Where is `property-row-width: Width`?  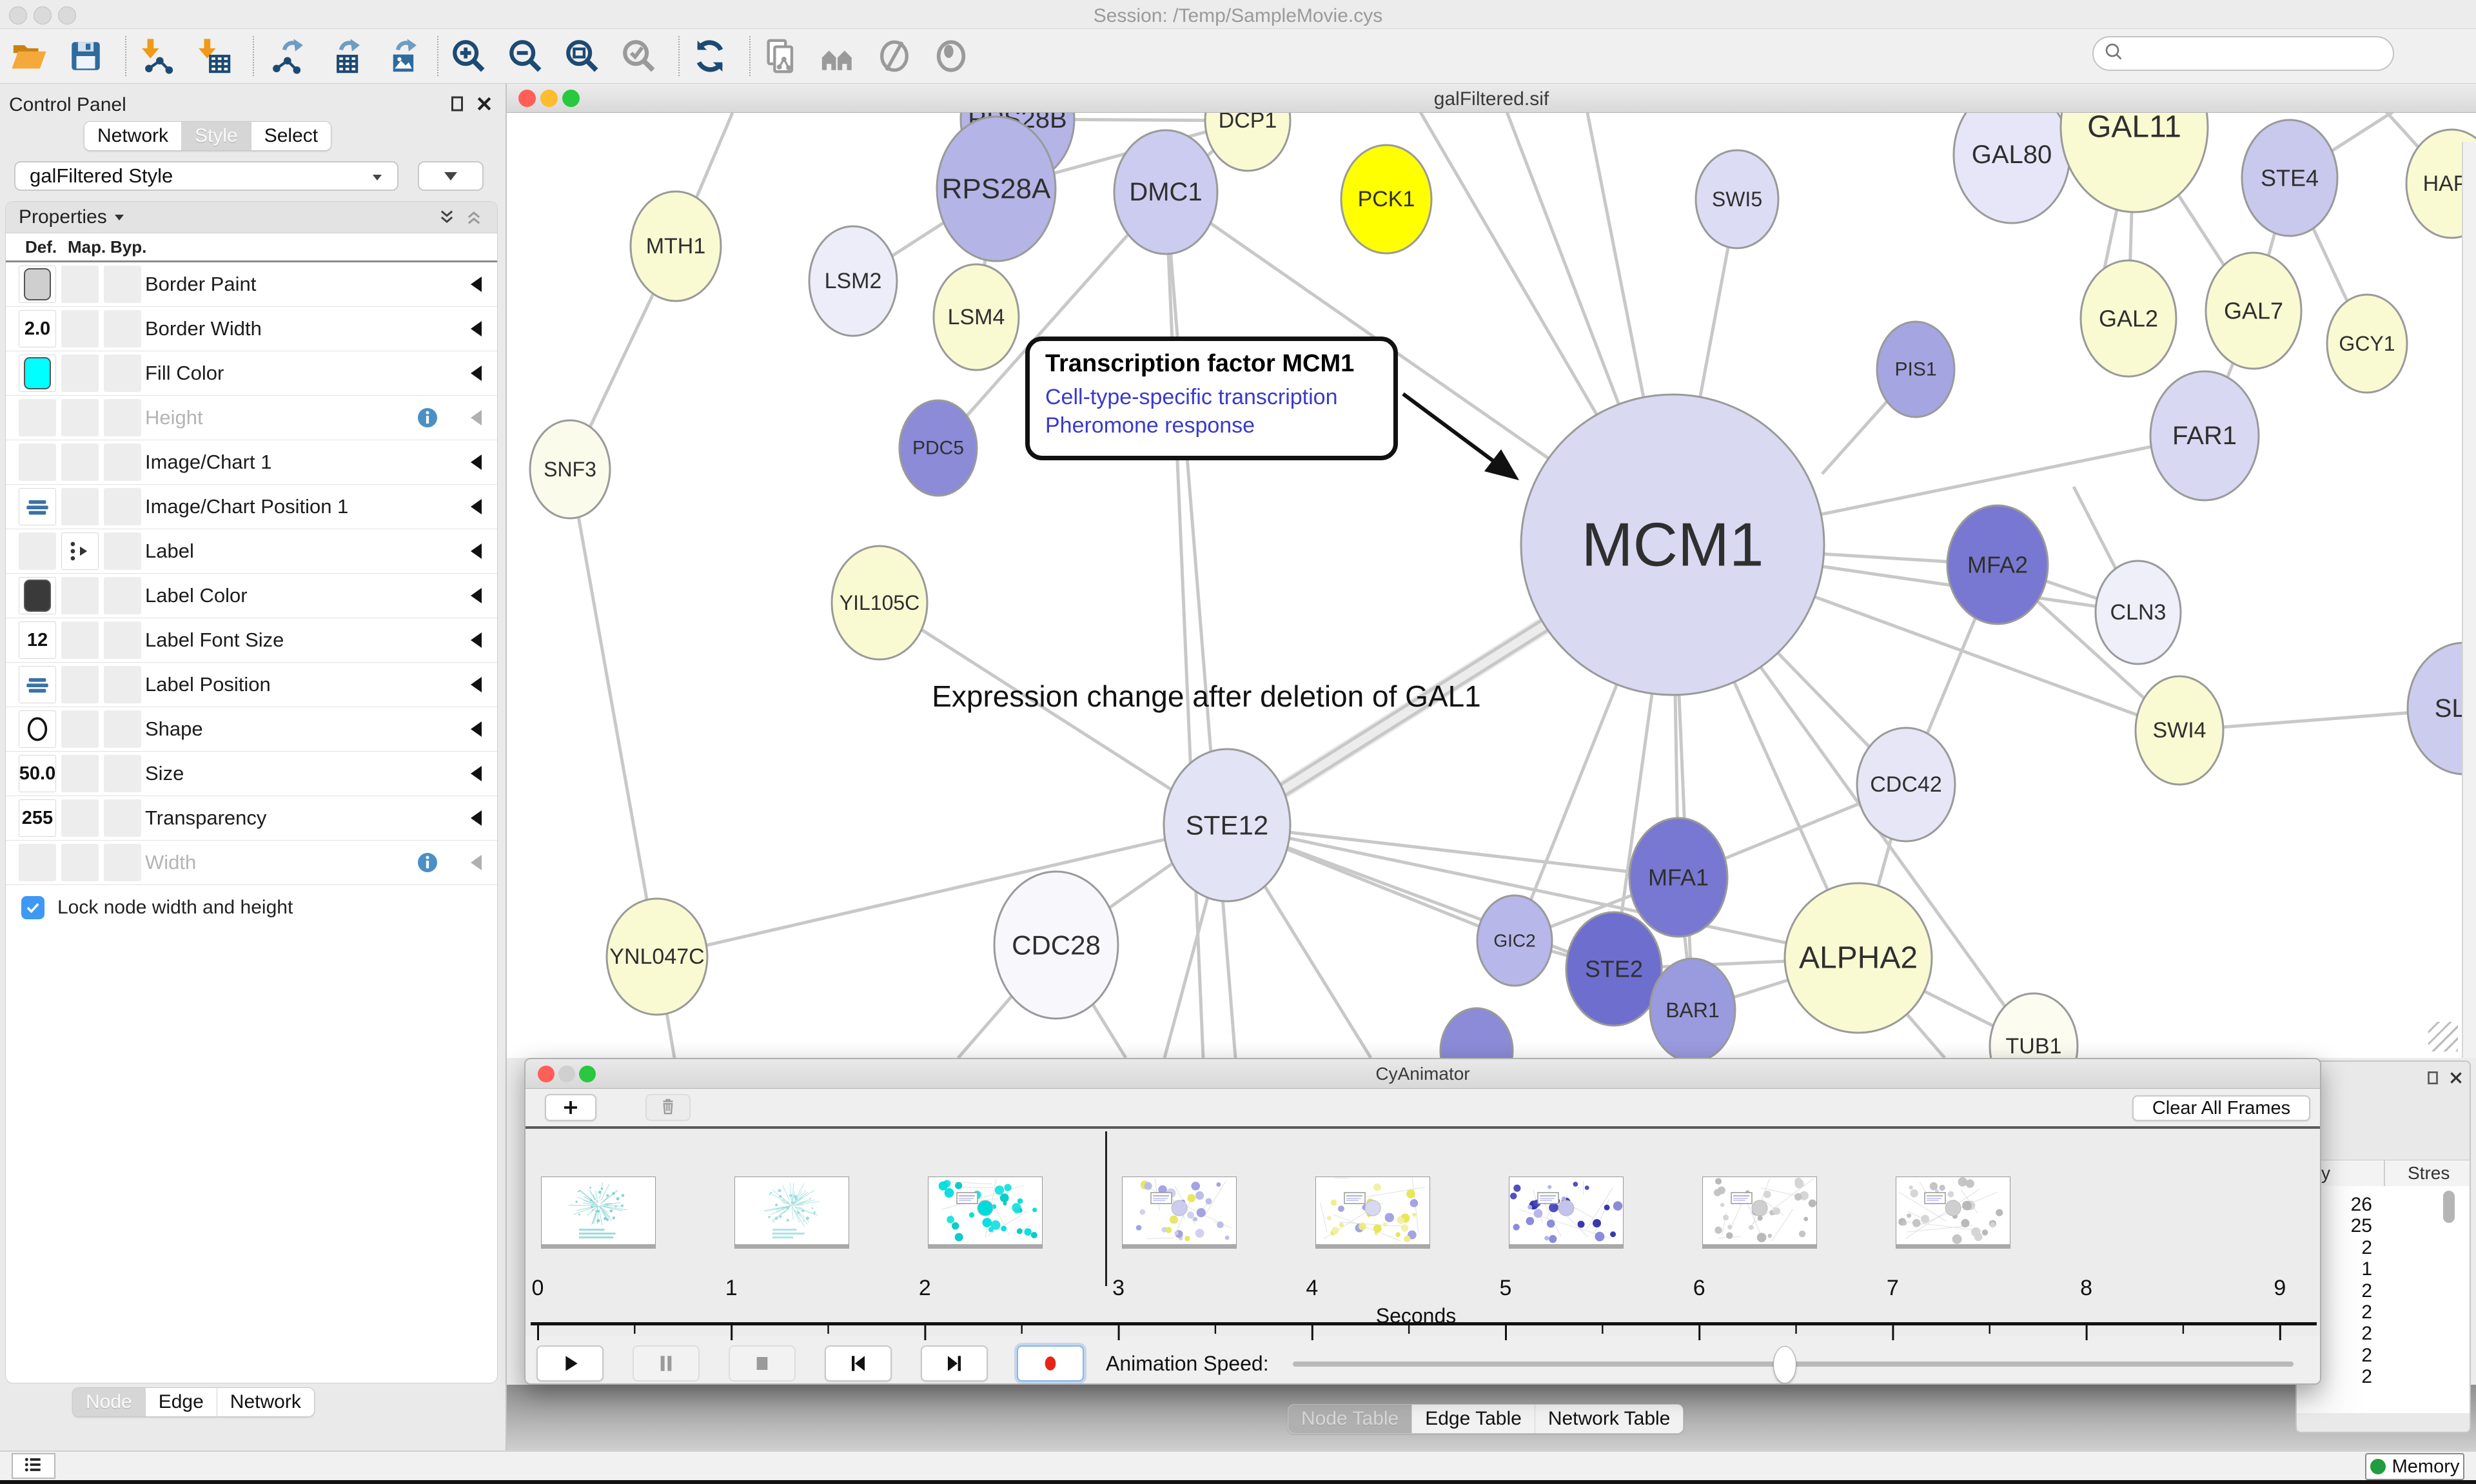
property-row-width: Width is located at coordinates (251, 863).